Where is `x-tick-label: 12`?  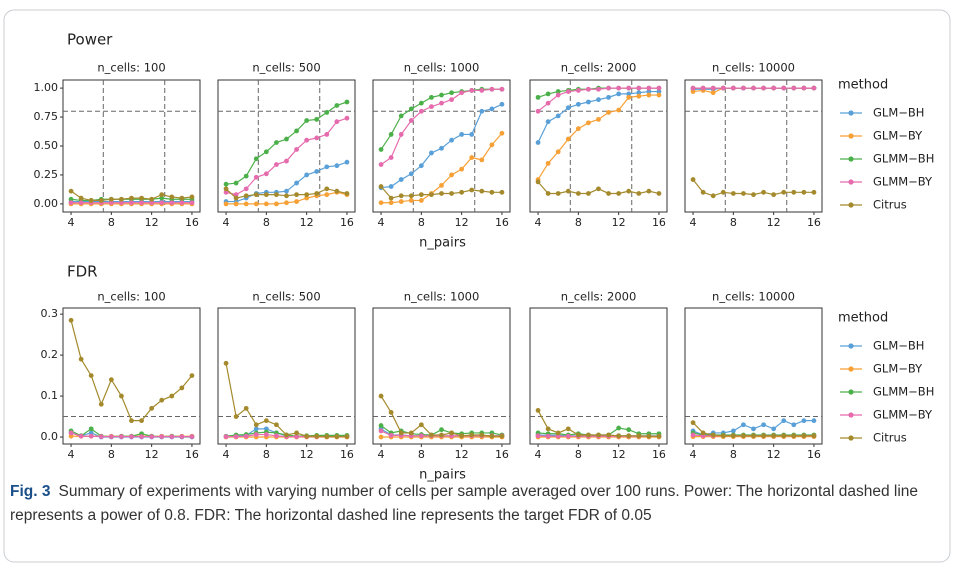 x-tick-label: 12 is located at coordinates (619, 454).